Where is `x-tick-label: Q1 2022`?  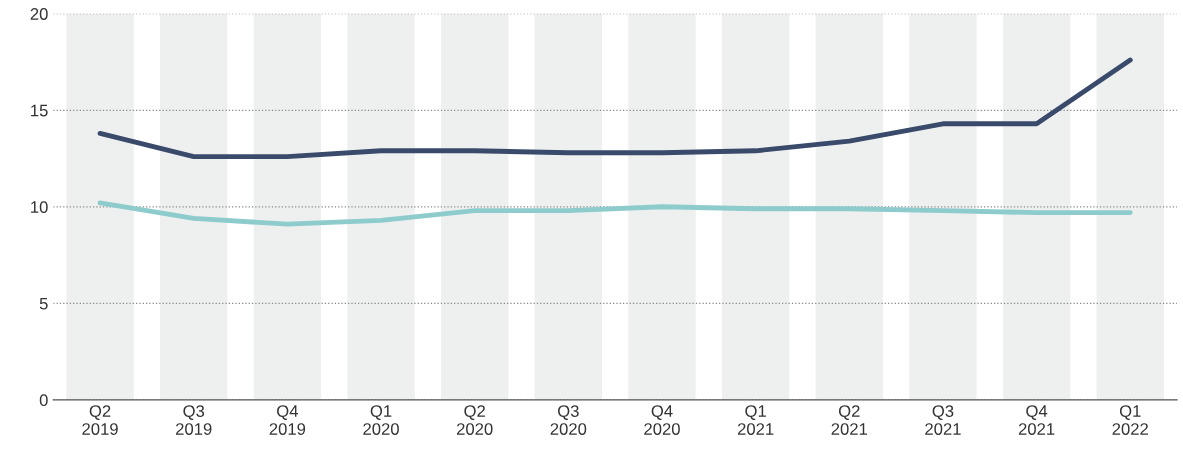
x-tick-label: Q1 2022 is located at coordinates (1130, 420).